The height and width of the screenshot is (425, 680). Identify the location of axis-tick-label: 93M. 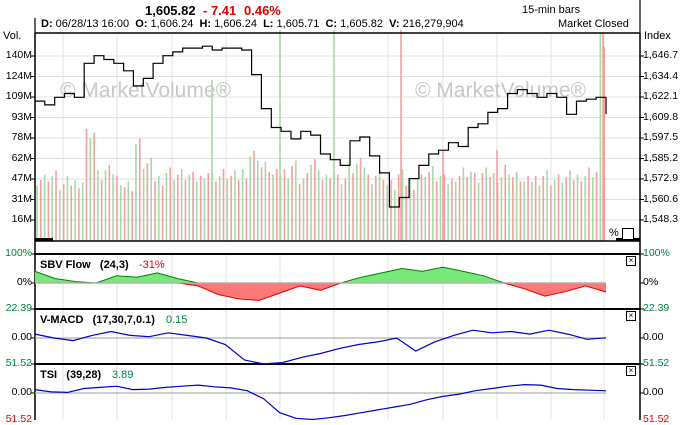
(21, 116).